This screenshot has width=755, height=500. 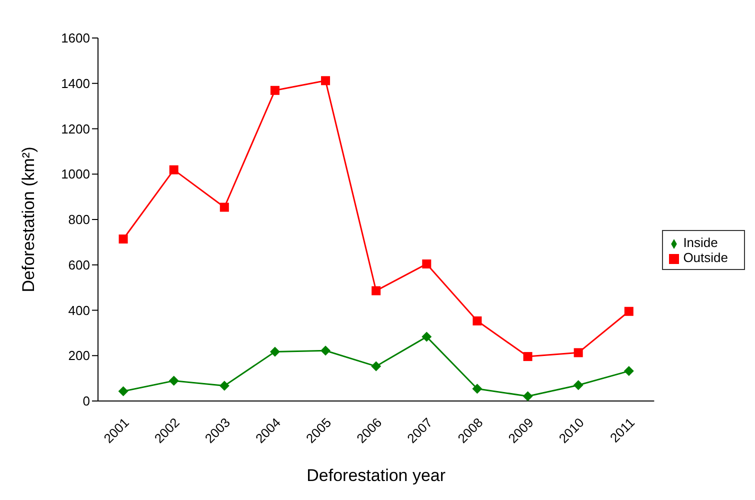 I want to click on y-tick-label: 800, so click(x=79, y=220).